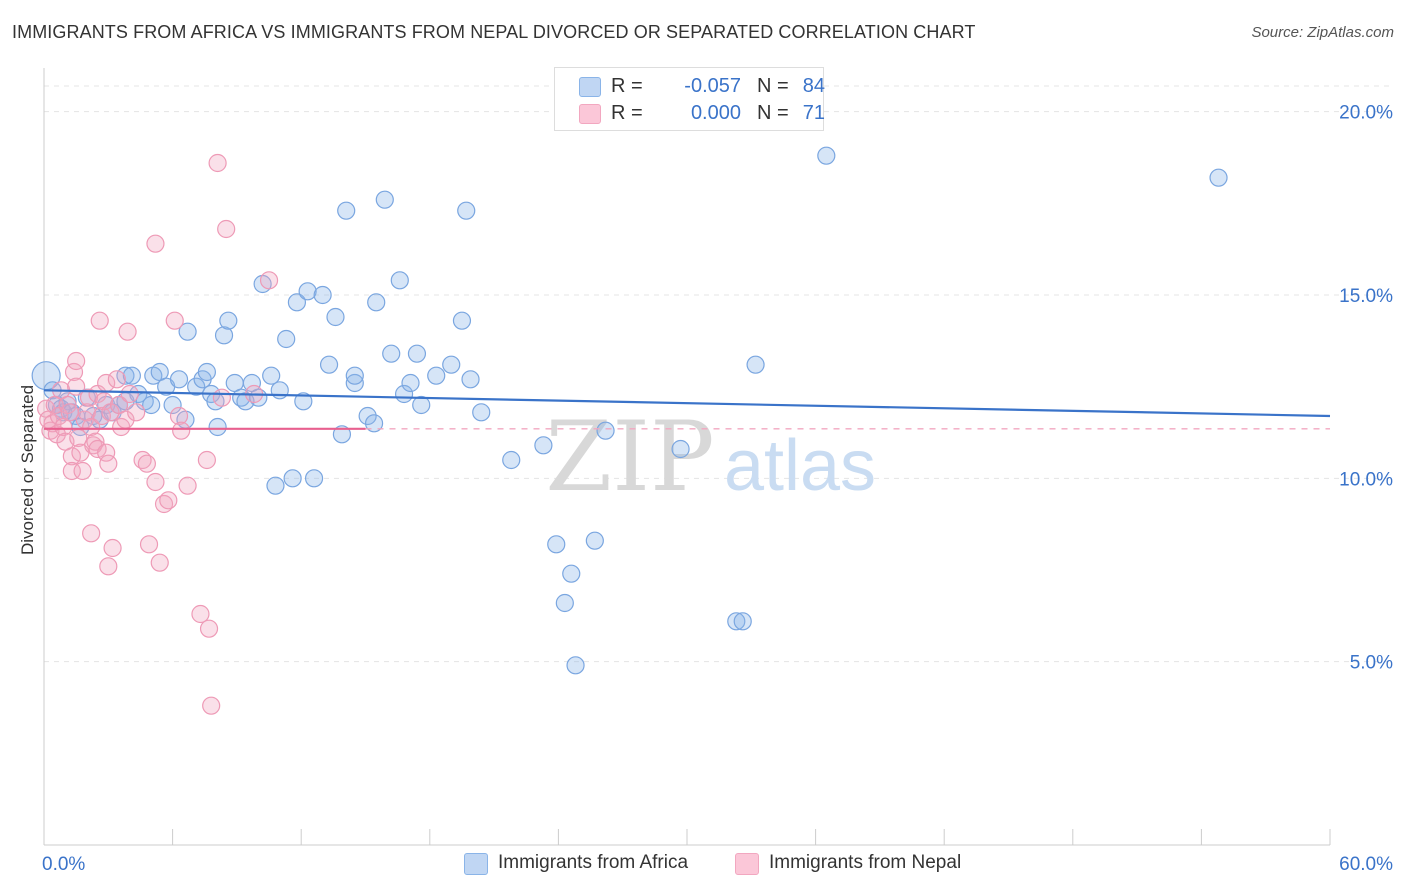 This screenshot has width=1406, height=892. Describe the element at coordinates (590, 114) in the screenshot. I see `legend-swatch-nepal` at that location.